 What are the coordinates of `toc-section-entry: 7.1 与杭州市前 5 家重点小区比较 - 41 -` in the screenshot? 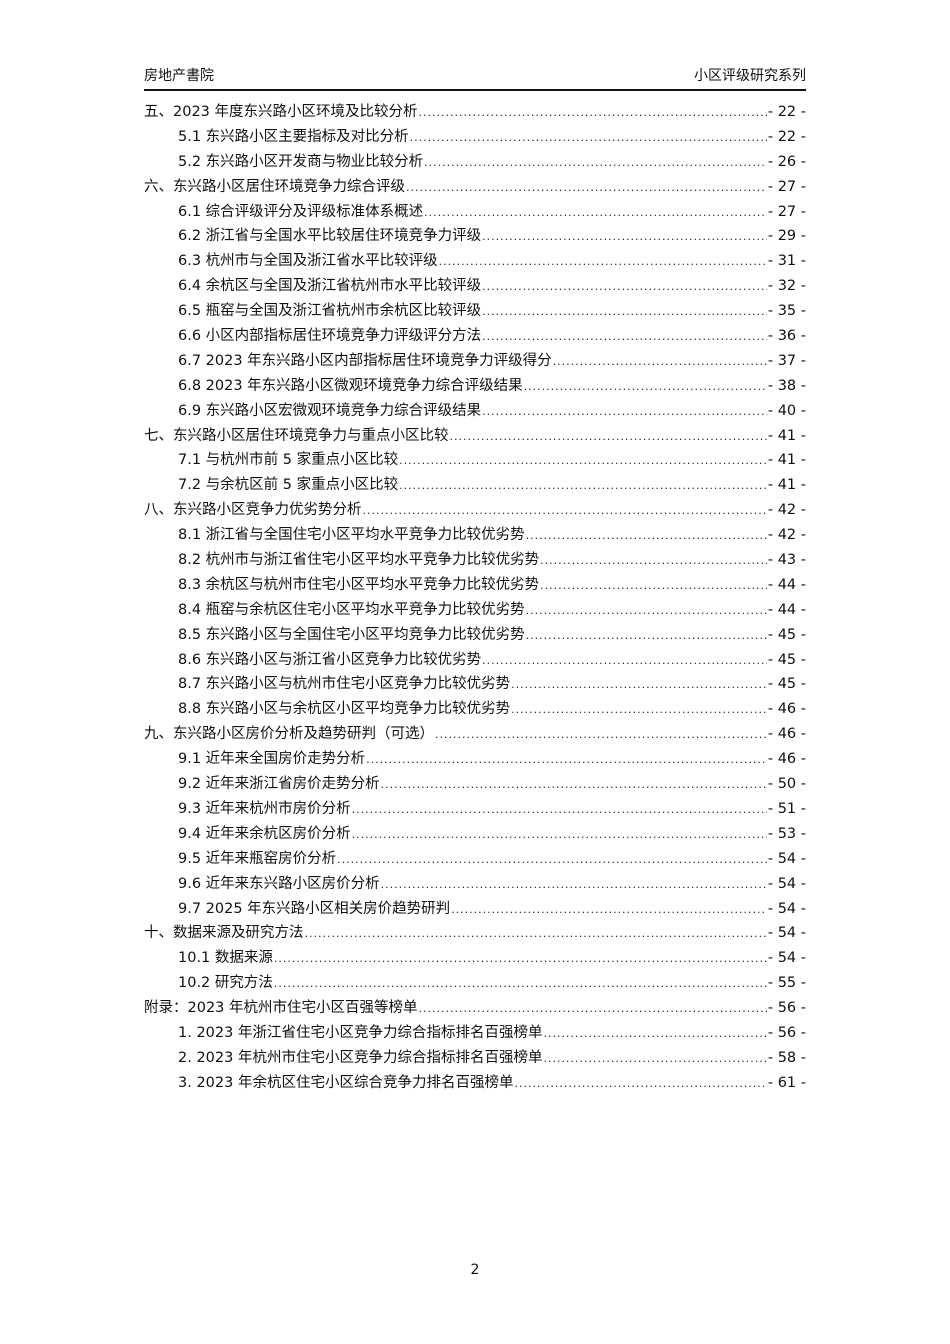 It's located at (475, 460).